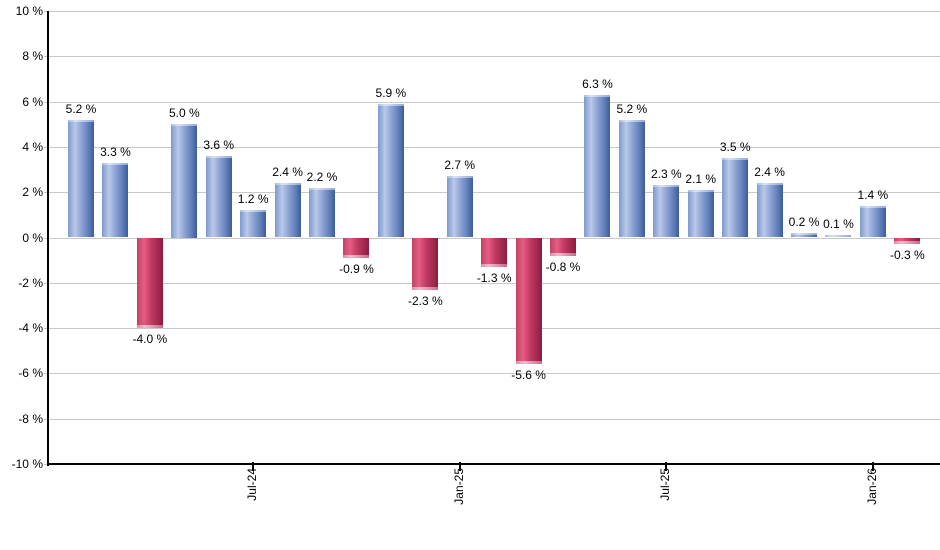 Image resolution: width=940 pixels, height=550 pixels. I want to click on bar-value-label: 1.4 %, so click(873, 194).